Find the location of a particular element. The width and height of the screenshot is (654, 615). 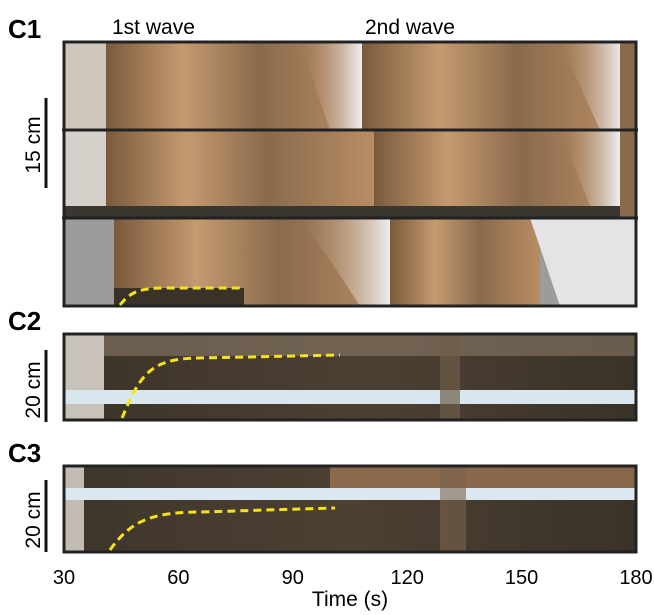

panel-label: C1 is located at coordinates (24, 29).